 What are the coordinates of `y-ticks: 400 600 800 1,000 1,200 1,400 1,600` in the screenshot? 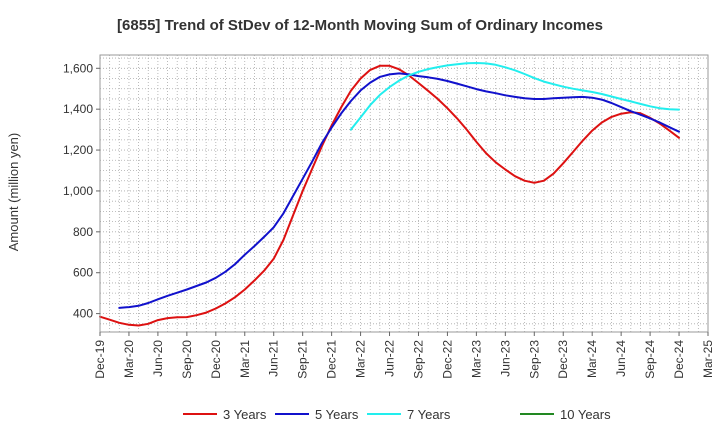 It's located at (81, 191).